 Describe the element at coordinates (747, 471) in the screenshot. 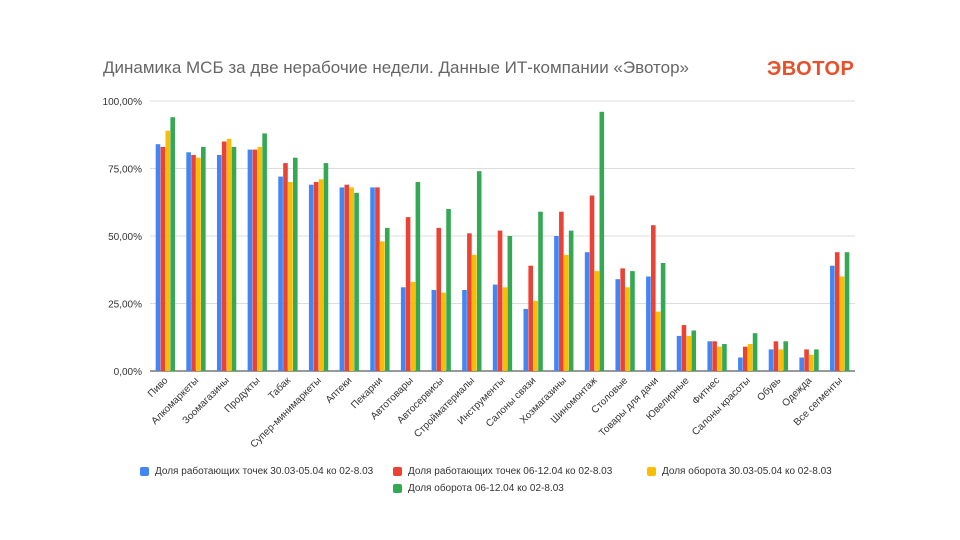

I see `legend-label: Доля оборота 30.03-05.04 ко 02-8.03` at that location.